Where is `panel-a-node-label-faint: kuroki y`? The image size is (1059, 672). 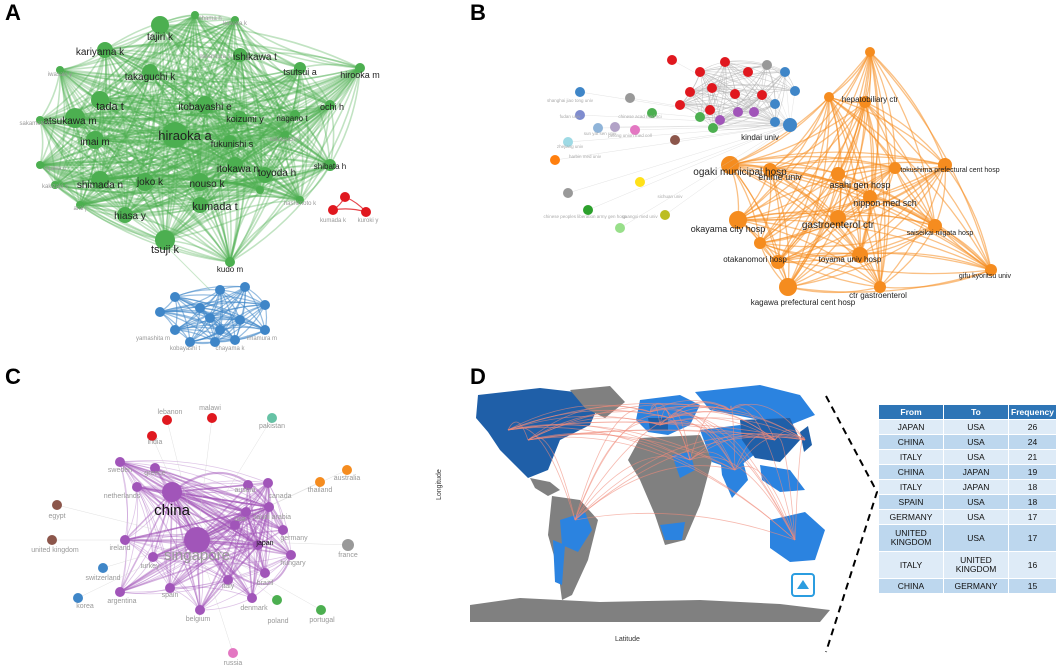 panel-a-node-label-faint: kuroki y is located at coordinates (368, 221).